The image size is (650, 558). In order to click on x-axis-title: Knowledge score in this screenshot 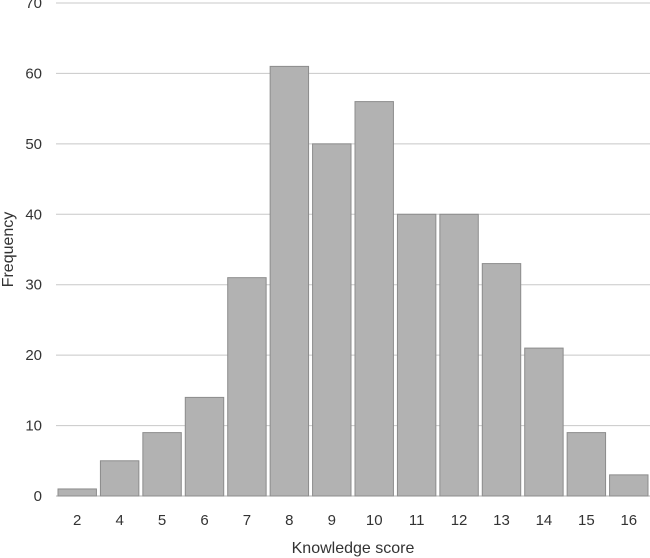, I will do `click(353, 548)`.